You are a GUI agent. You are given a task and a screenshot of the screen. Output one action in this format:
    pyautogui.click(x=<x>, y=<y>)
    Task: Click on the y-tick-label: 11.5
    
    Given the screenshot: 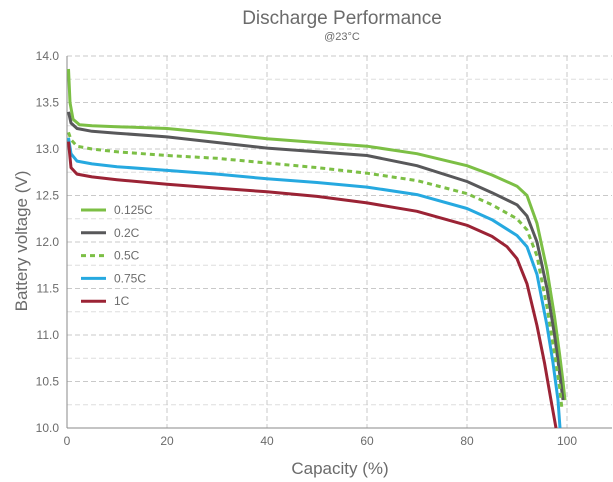 What is the action you would take?
    pyautogui.click(x=48, y=289)
    